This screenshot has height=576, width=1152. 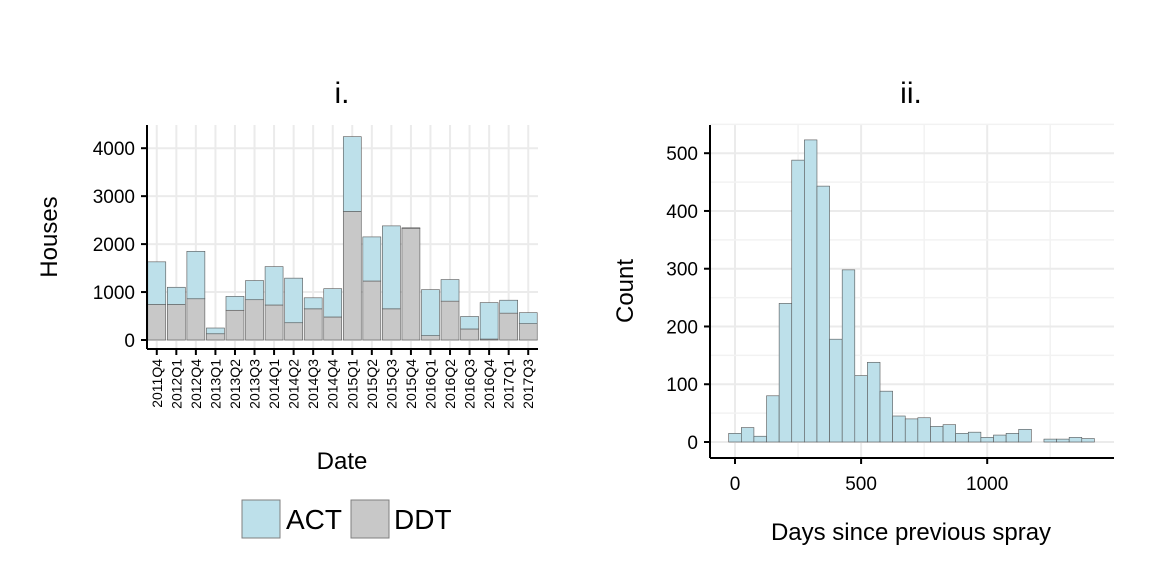 I want to click on bar-act-2012Q1, so click(x=176, y=295).